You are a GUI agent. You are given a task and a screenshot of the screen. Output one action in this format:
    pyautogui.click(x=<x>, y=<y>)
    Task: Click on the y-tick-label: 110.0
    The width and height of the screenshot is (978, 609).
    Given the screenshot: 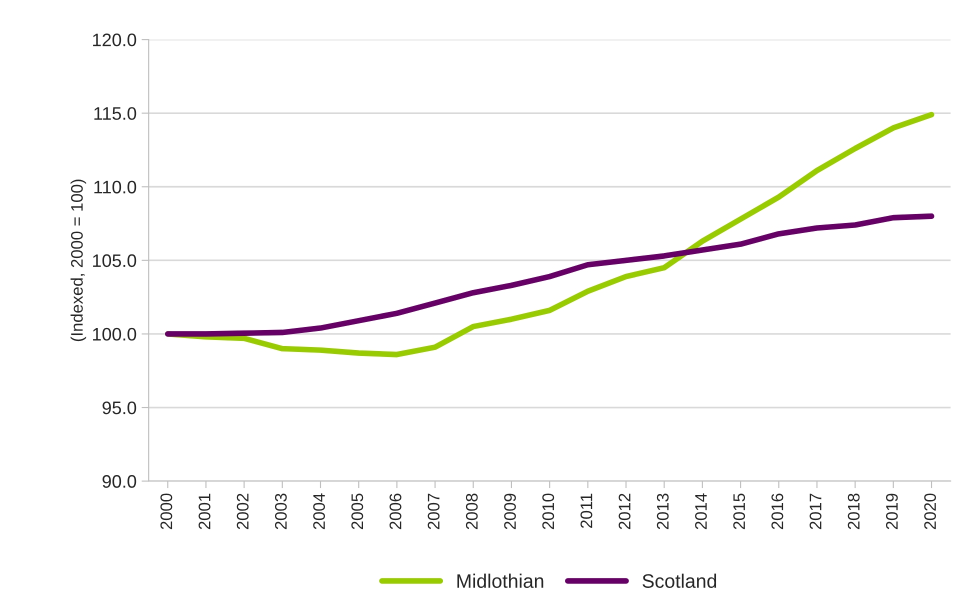 What is the action you would take?
    pyautogui.click(x=115, y=187)
    